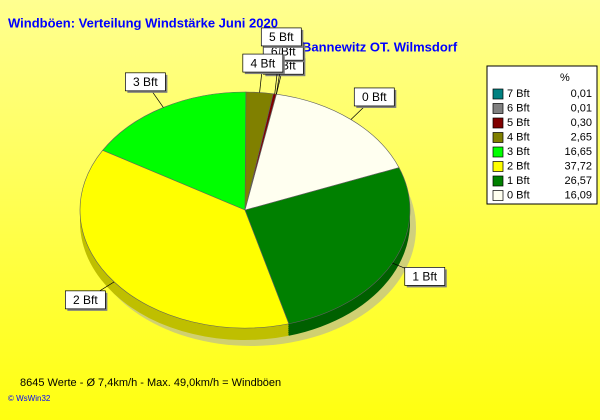  I want to click on legend-label: 3 Bft, so click(518, 152).